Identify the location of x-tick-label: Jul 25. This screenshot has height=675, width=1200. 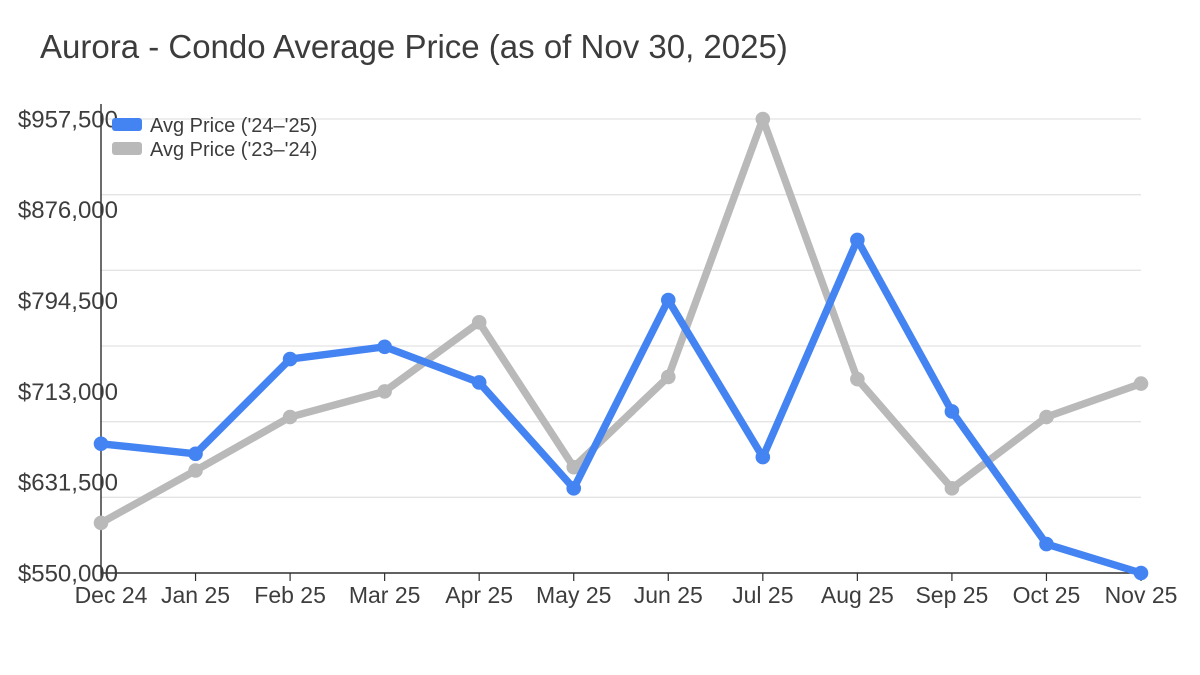
(762, 595).